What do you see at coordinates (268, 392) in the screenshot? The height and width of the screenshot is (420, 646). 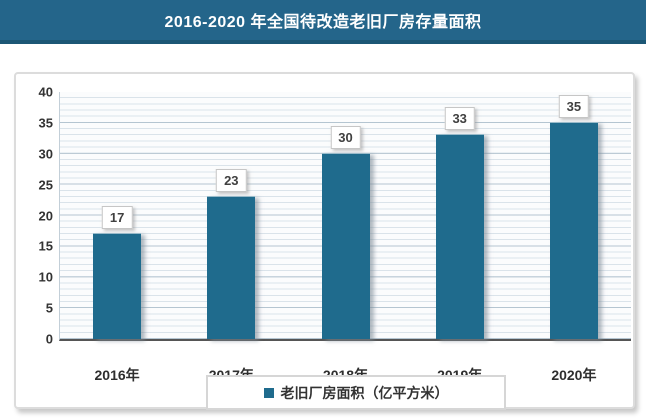 I see `legend-marker-icon` at bounding box center [268, 392].